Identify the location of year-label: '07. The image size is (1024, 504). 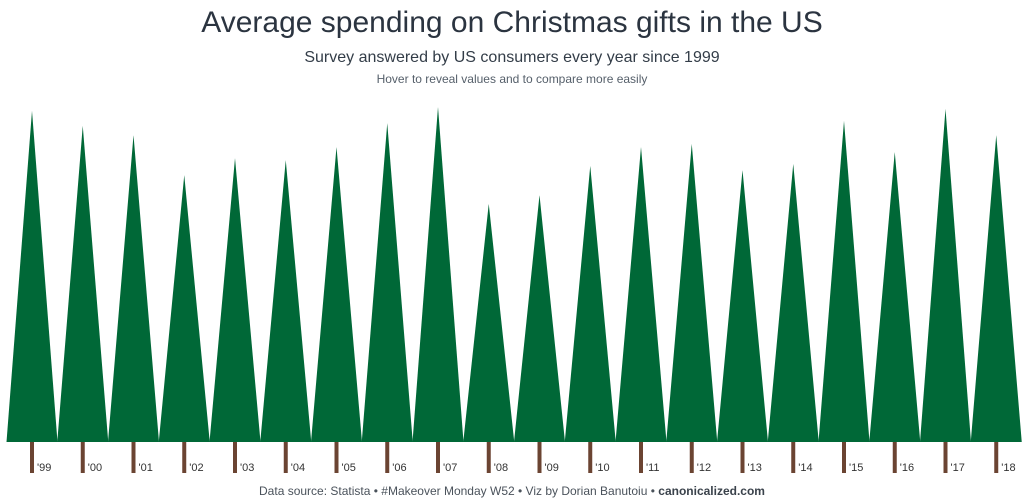
(450, 468).